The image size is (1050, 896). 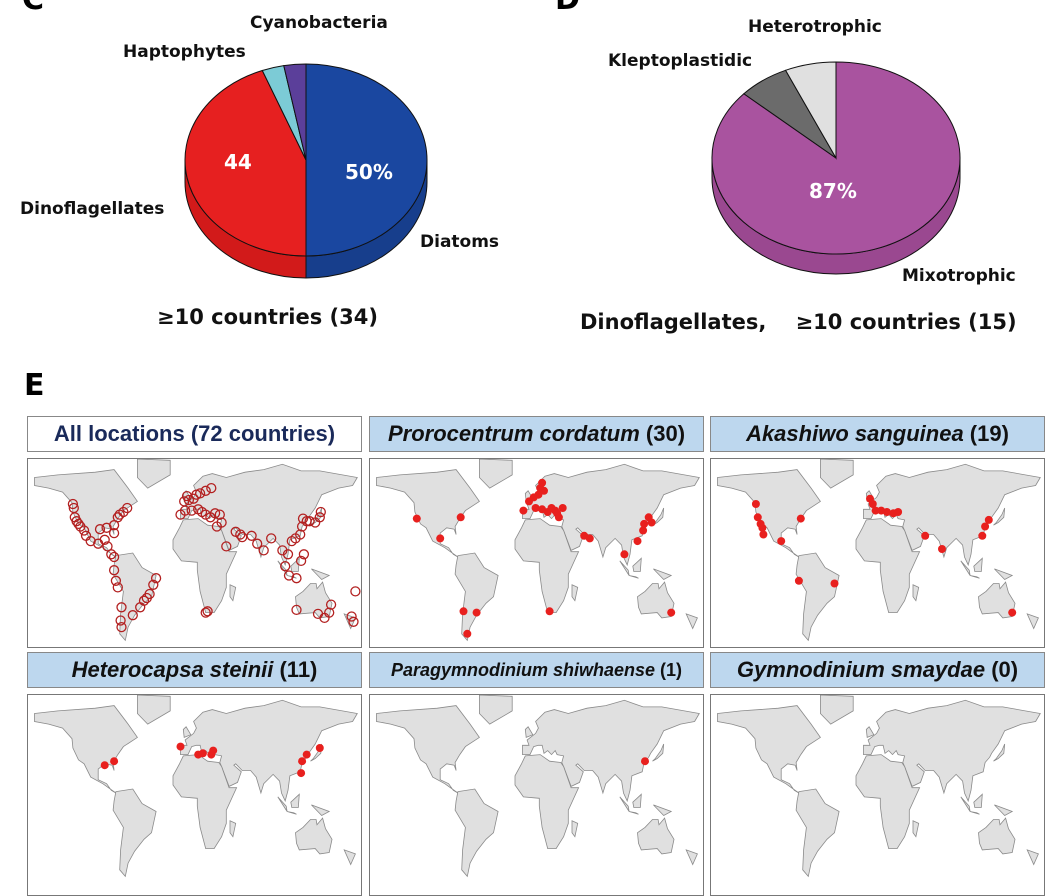 What do you see at coordinates (184, 52) in the screenshot?
I see `label-haptophytes: Haptophytes` at bounding box center [184, 52].